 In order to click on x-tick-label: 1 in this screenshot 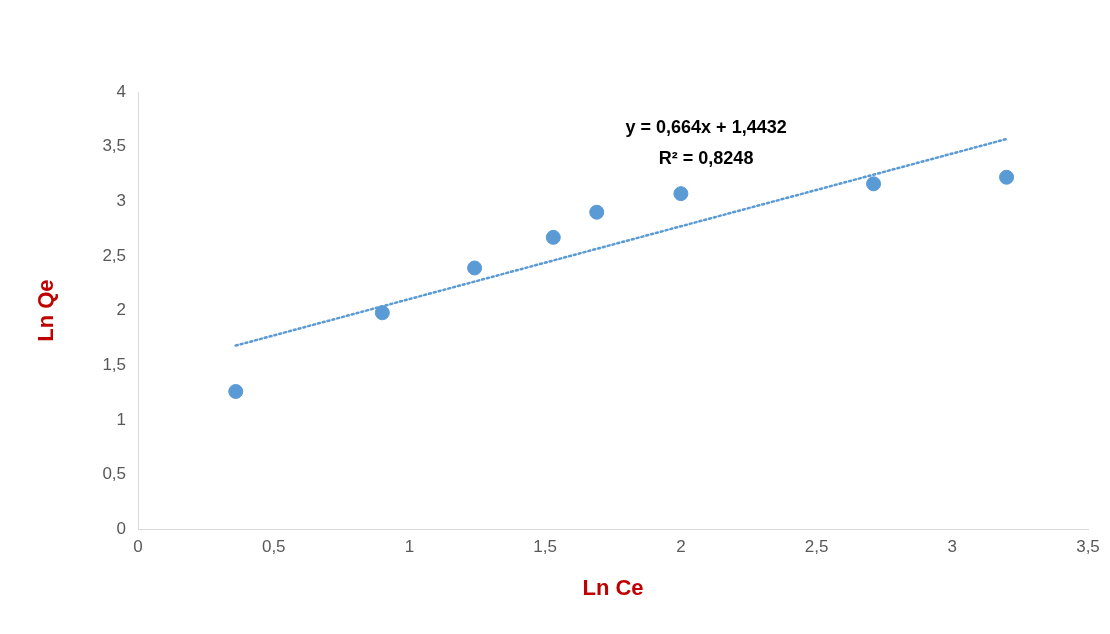, I will do `click(409, 547)`.